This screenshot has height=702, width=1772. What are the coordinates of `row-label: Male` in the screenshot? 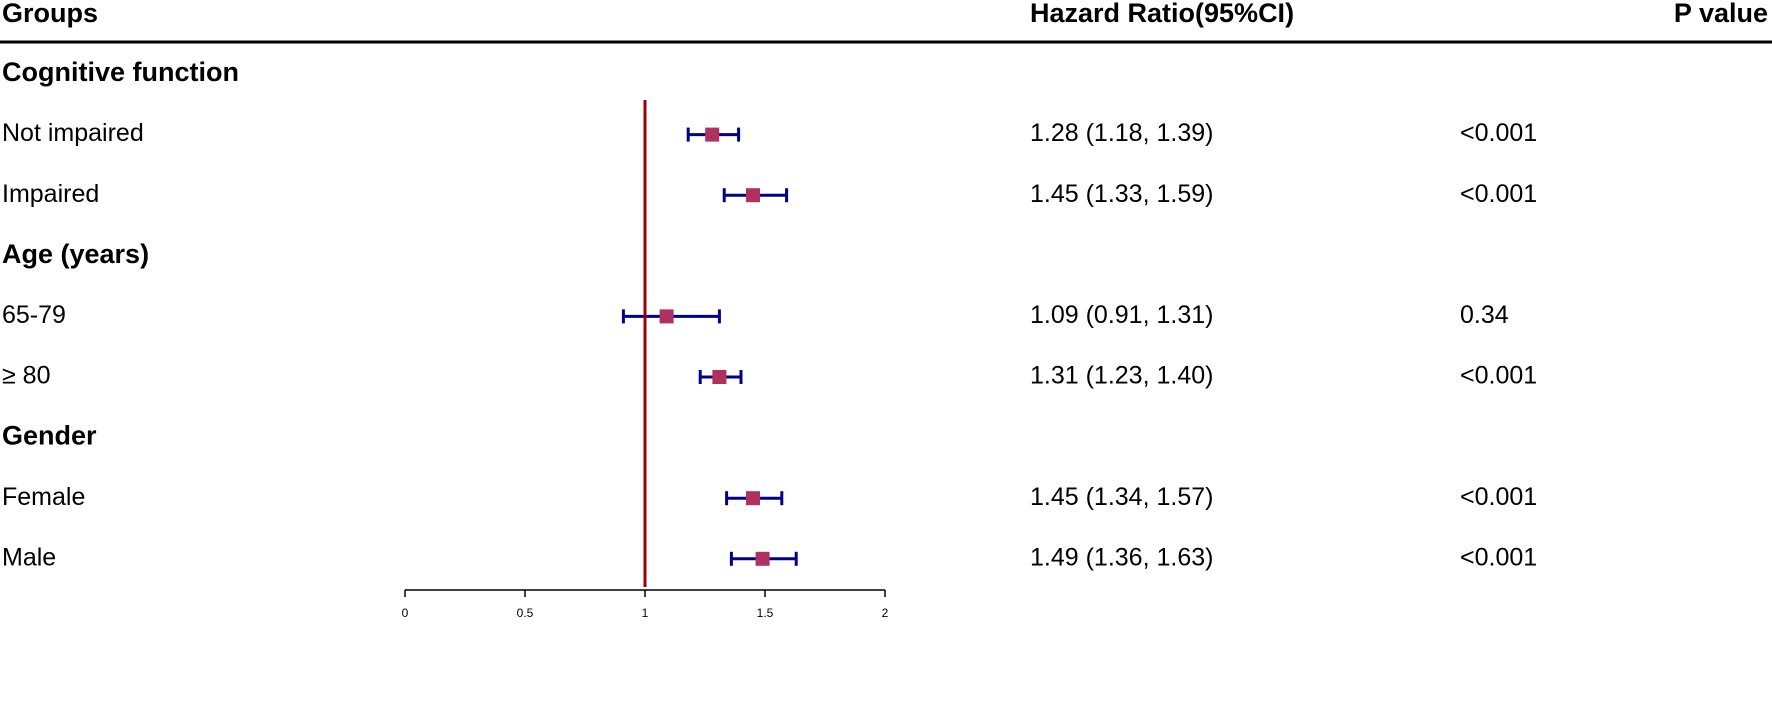 It's located at (29, 557).